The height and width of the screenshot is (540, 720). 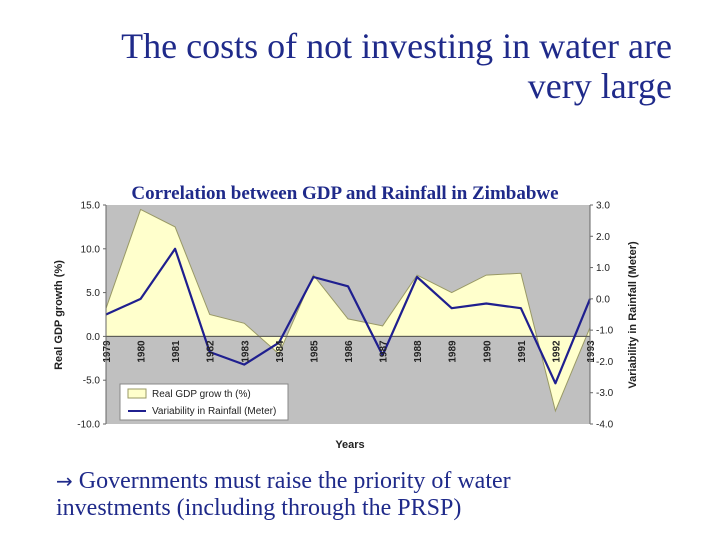 I want to click on y-right-tick-label: -2.0, so click(x=605, y=362).